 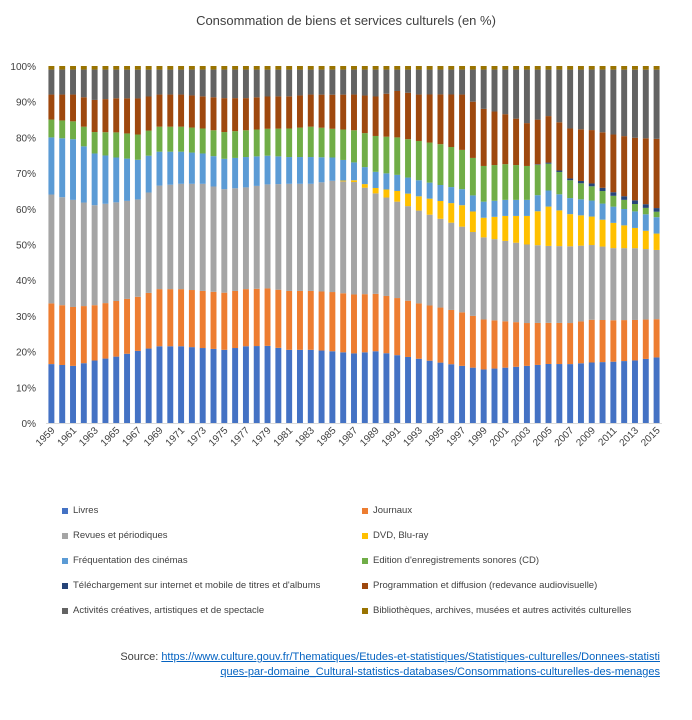 I want to click on bar-1990, so click(x=386, y=244).